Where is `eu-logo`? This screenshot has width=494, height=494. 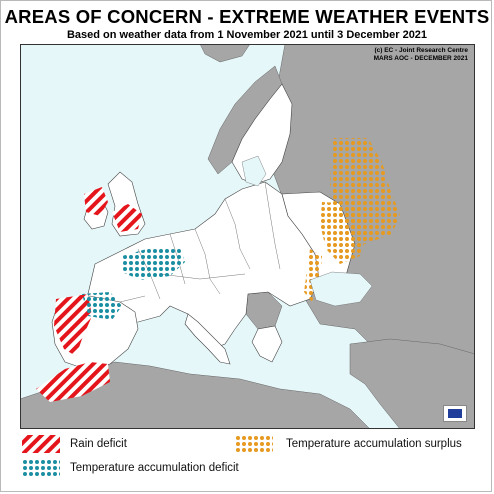
eu-logo is located at coordinates (455, 413).